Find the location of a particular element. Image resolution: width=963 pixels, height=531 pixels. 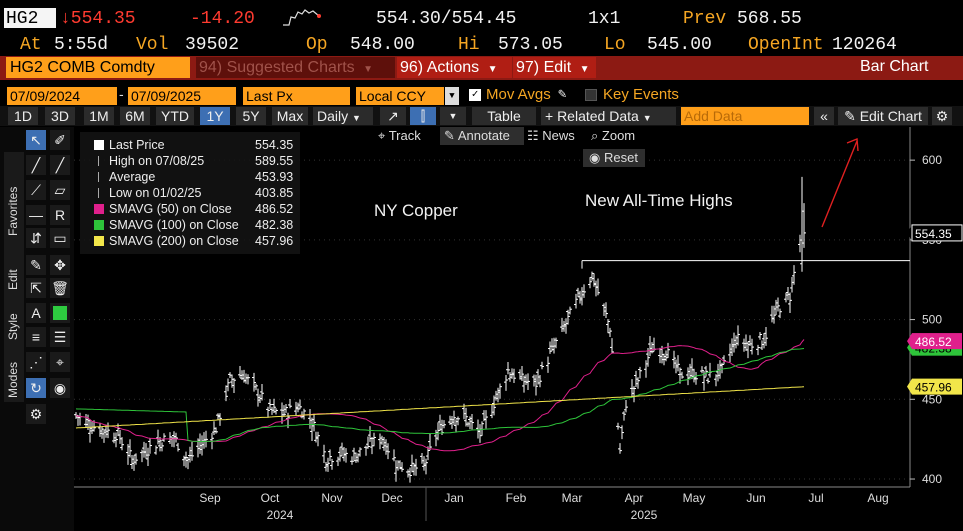

segment-tool-icon: ⟋ is located at coordinates (36, 190).